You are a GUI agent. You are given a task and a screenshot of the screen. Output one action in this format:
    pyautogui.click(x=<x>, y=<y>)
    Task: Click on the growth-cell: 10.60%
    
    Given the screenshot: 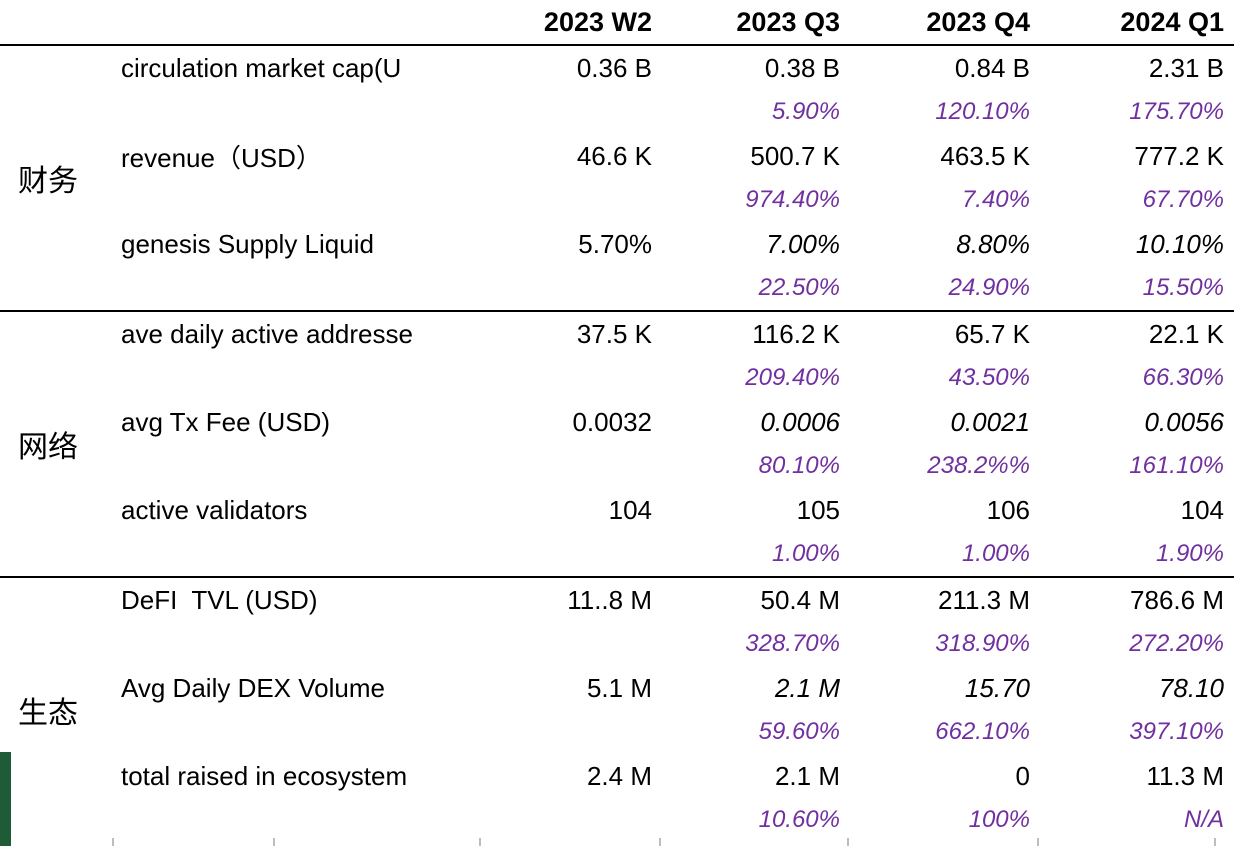 What is the action you would take?
    pyautogui.click(x=799, y=819)
    